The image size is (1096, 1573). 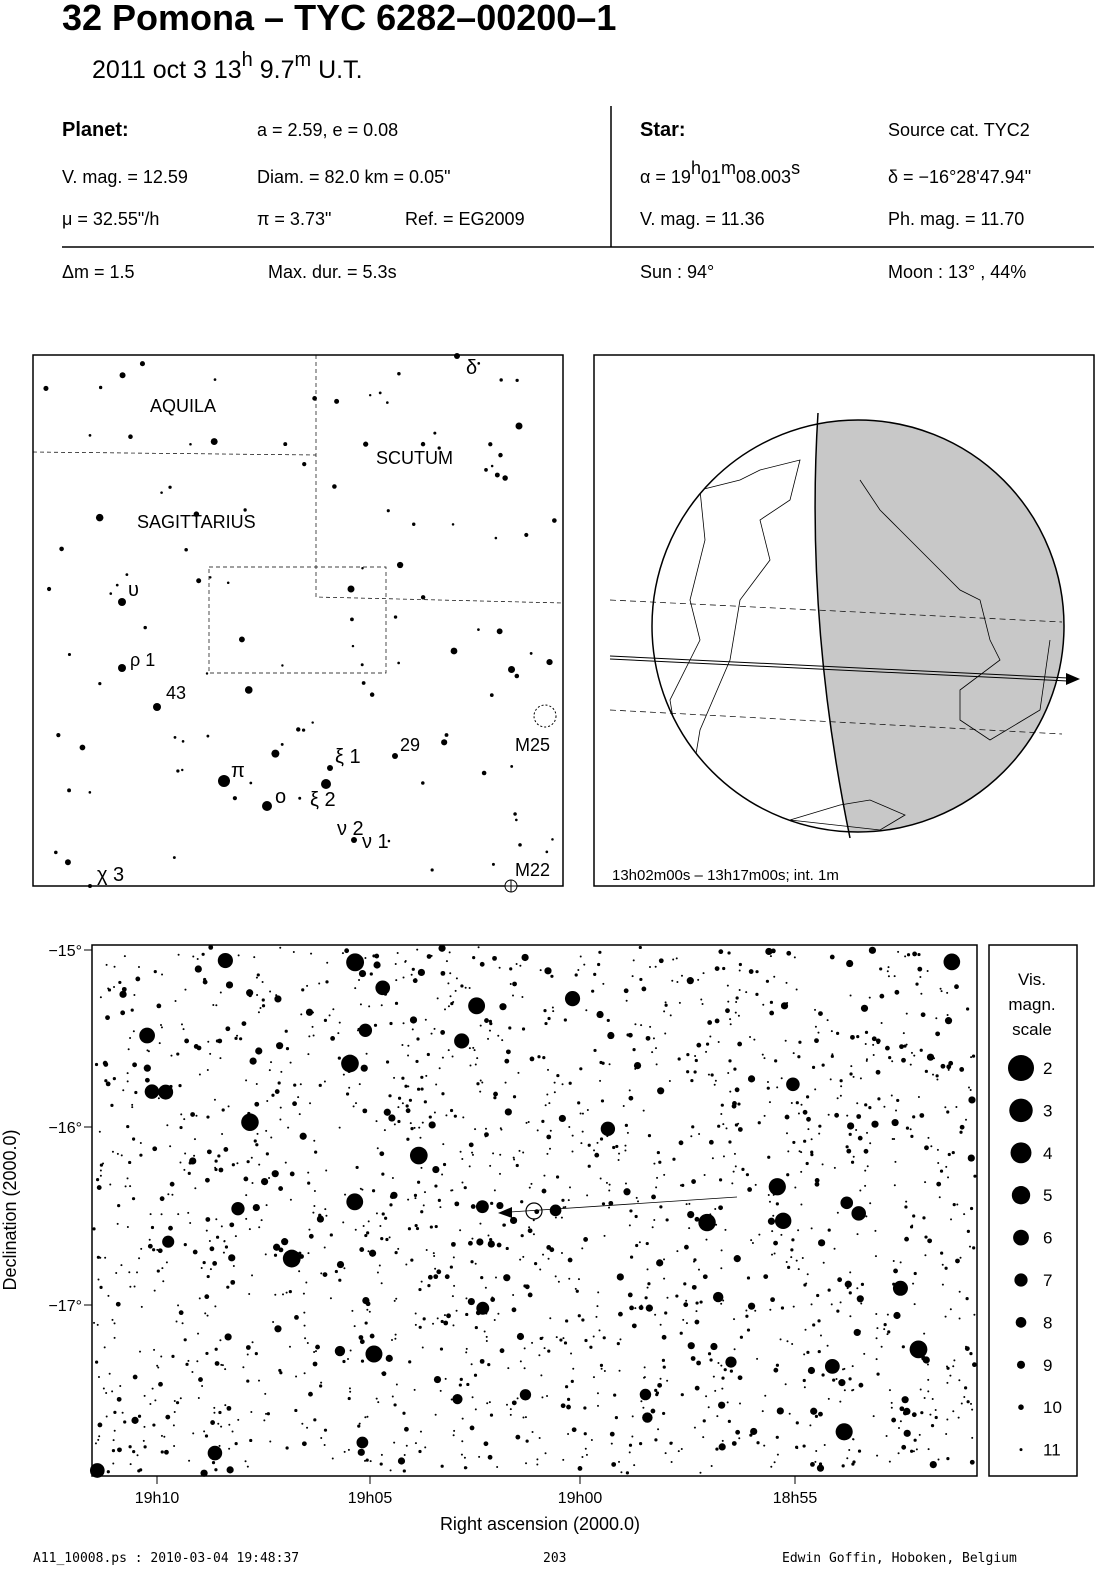 I want to click on field: Sun : 94°, so click(x=677, y=272).